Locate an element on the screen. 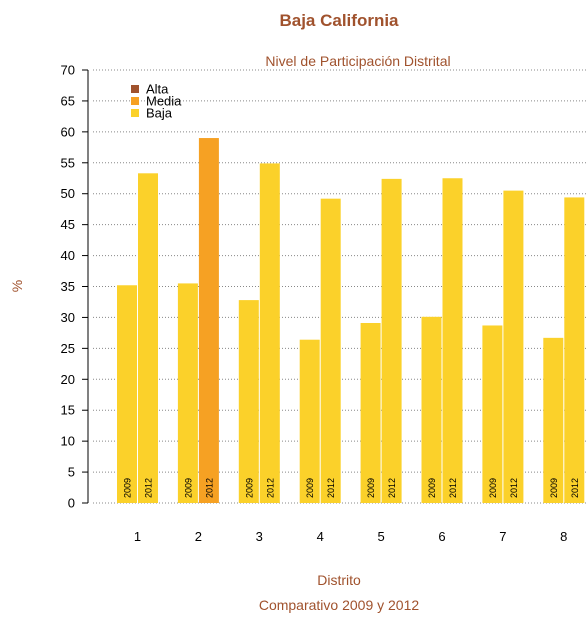 Image resolution: width=588 pixels, height=617 pixels. x-axis-ticks: 1 2 3 4 5 6 7 8 is located at coordinates (351, 536).